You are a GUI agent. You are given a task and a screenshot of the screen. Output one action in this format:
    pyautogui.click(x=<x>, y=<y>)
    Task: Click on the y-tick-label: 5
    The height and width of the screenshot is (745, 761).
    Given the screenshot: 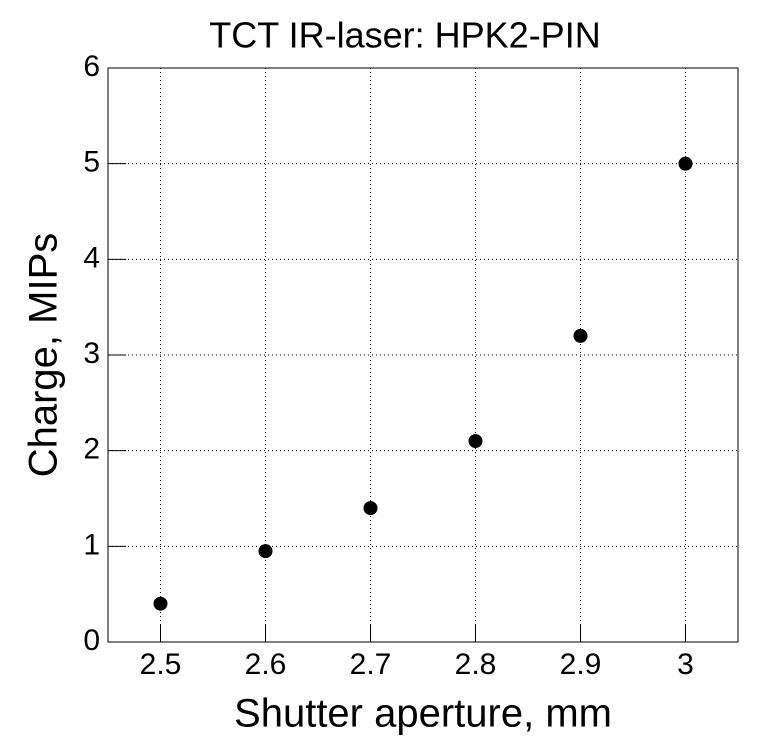 What is the action you would take?
    pyautogui.click(x=91, y=162)
    